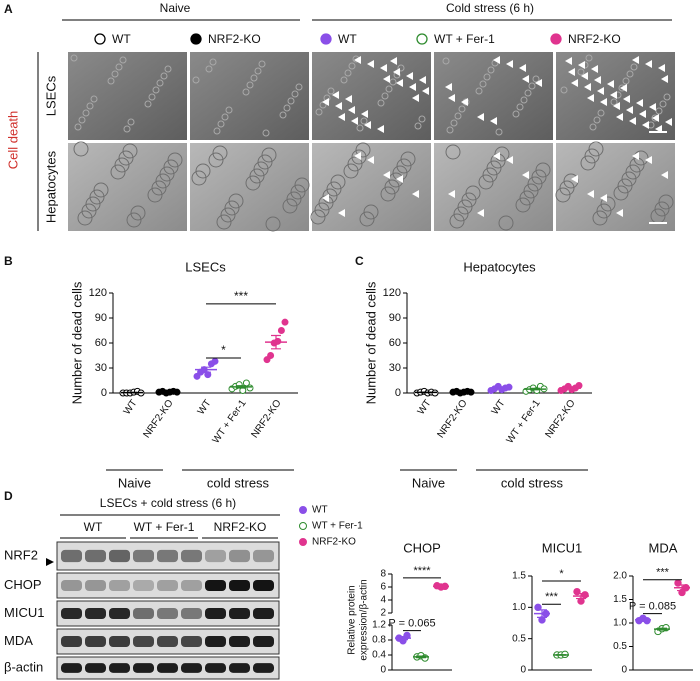 The image size is (700, 681). Describe the element at coordinates (620, 576) in the screenshot. I see `y-tick-label: 2.0` at that location.